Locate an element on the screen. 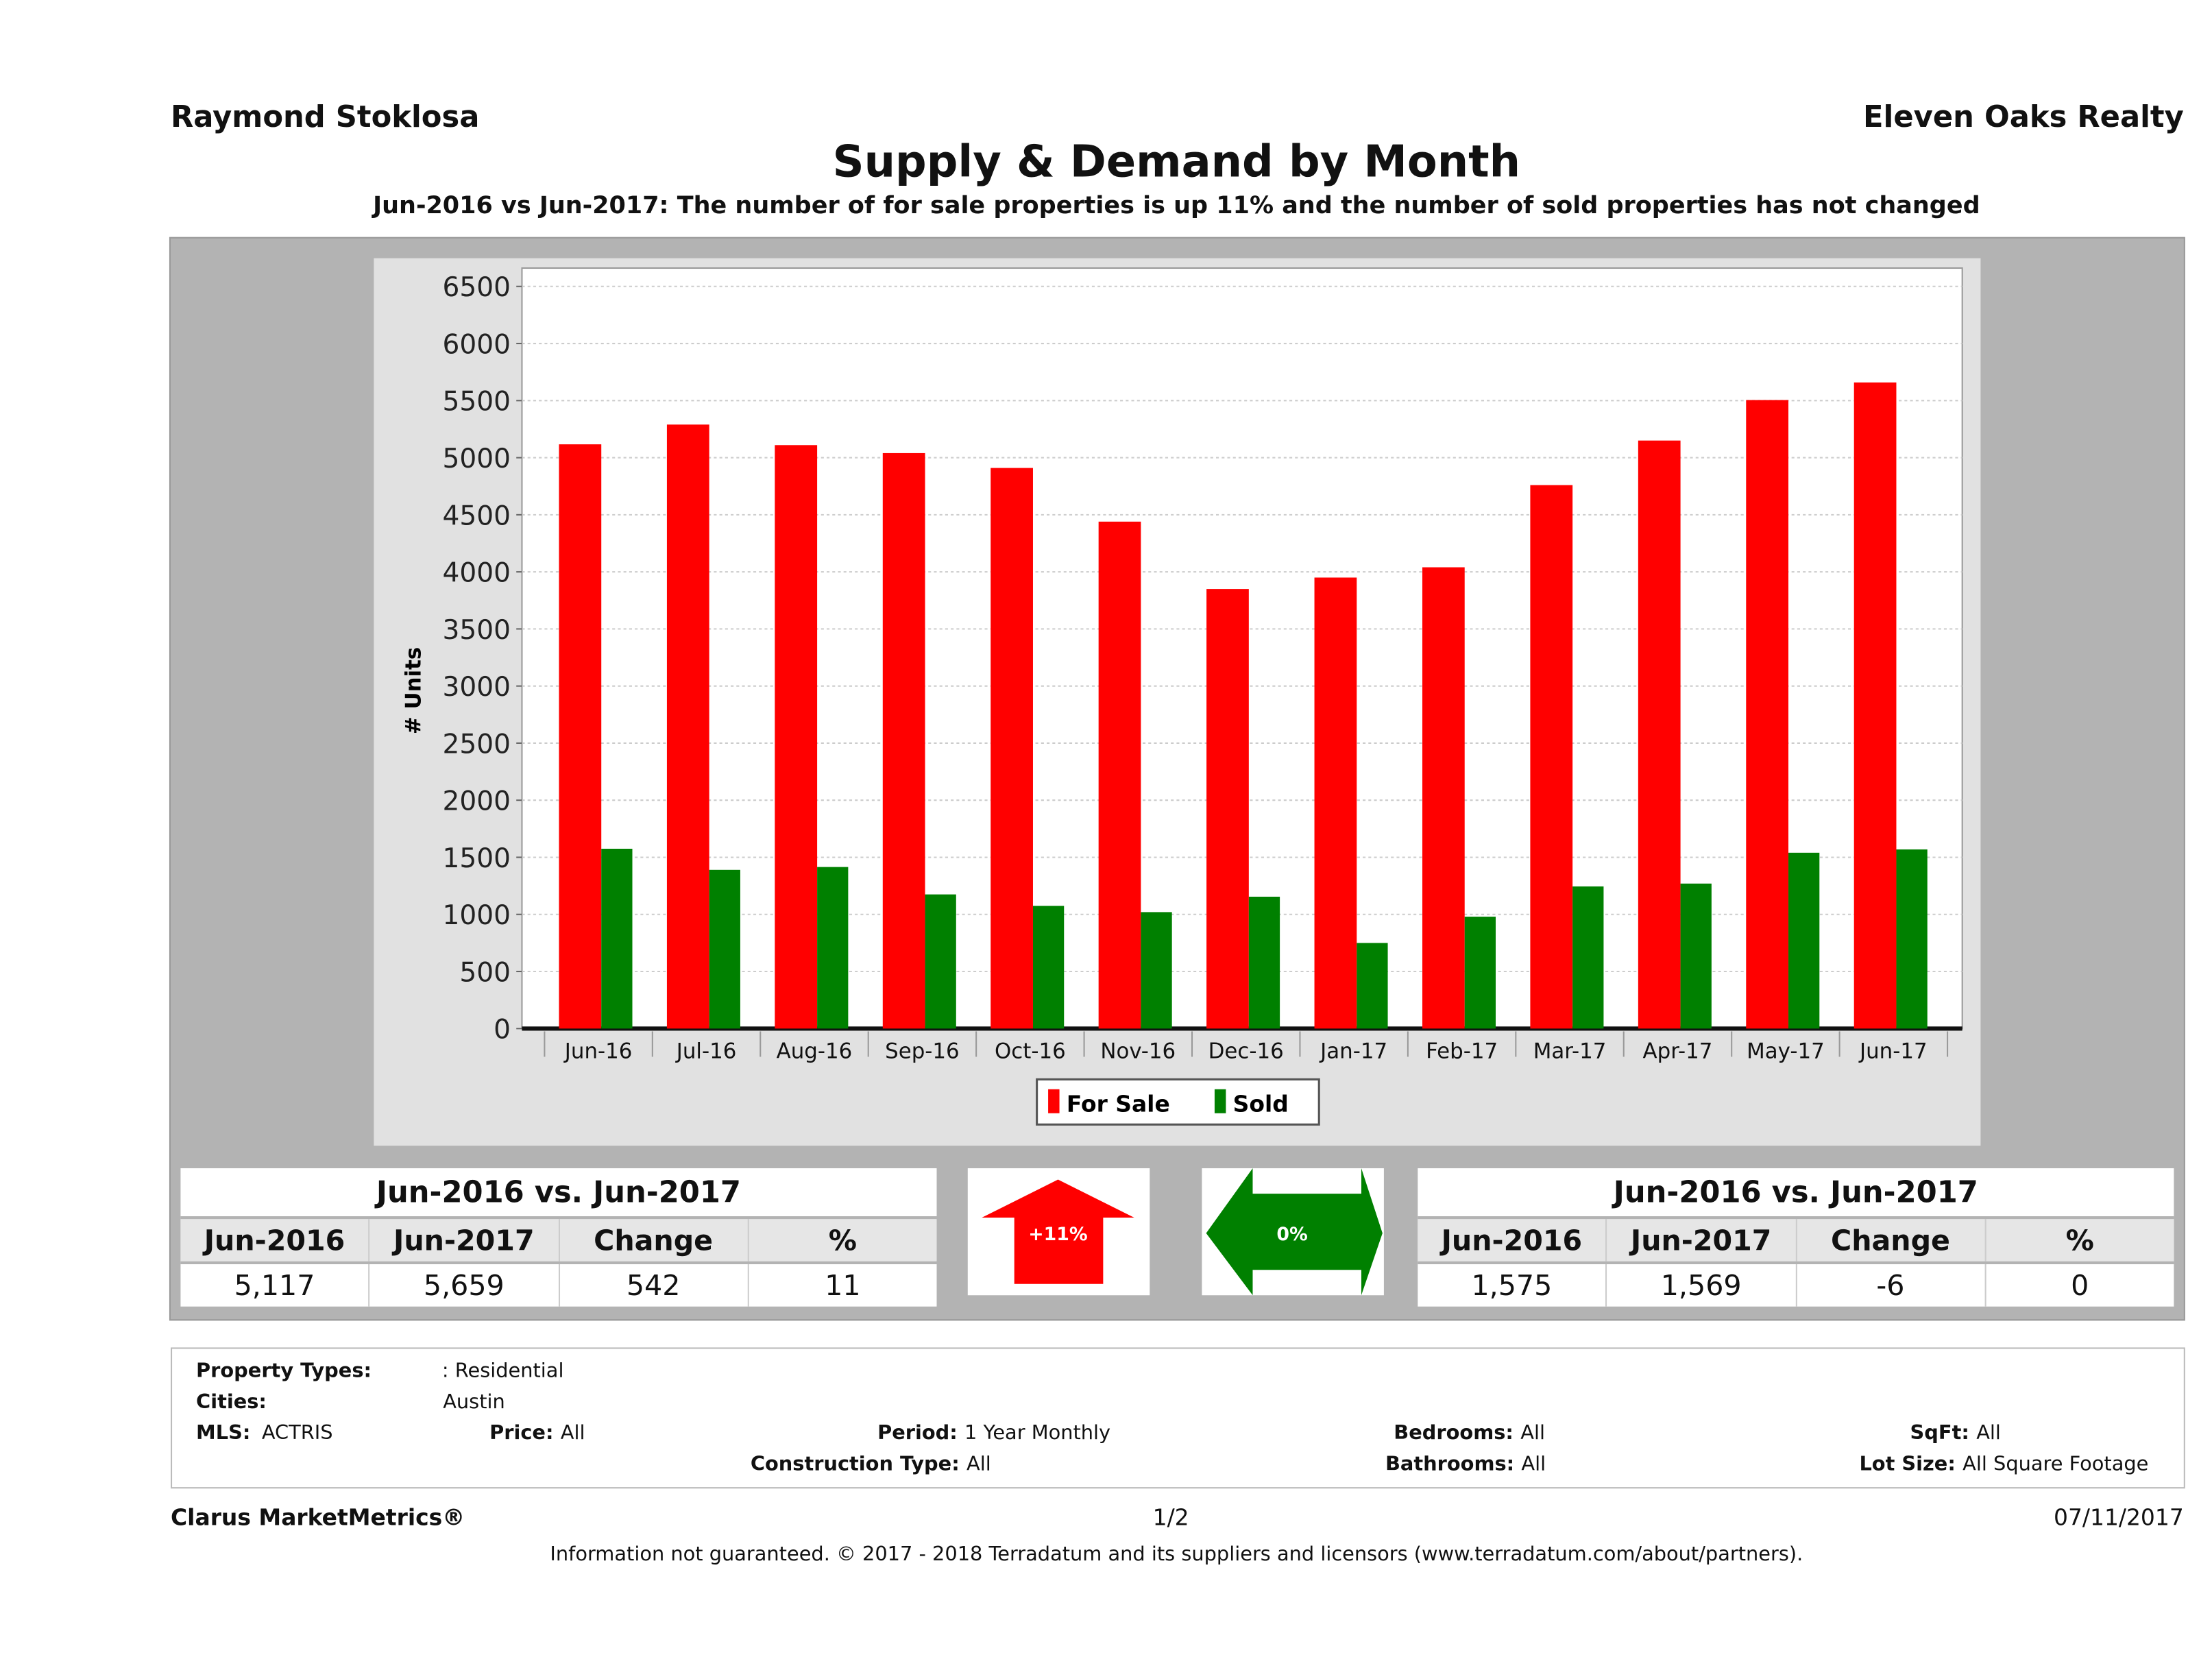  value-cell: -6 is located at coordinates (1891, 1285).